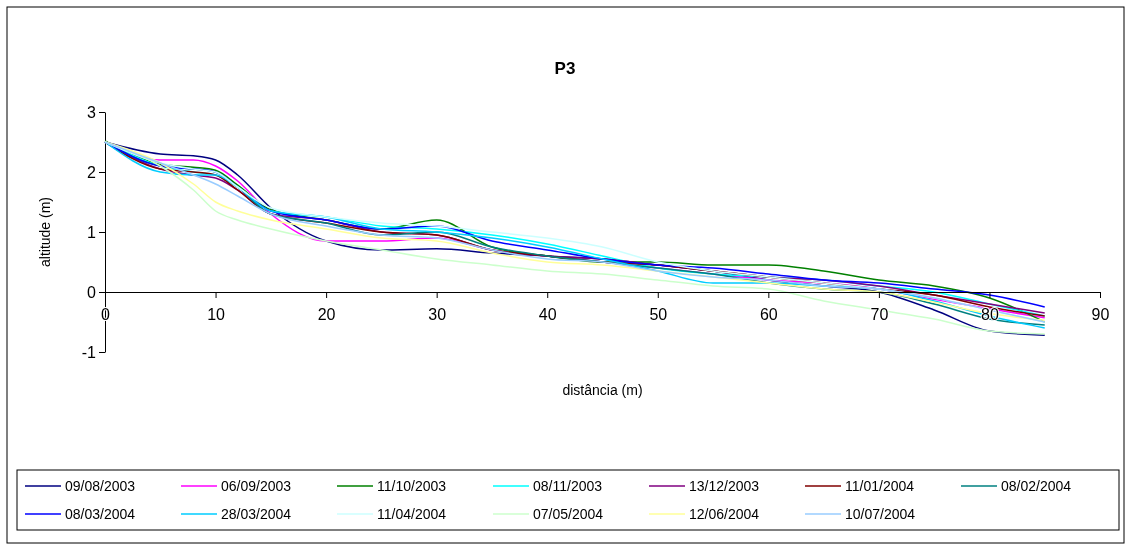 The width and height of the screenshot is (1131, 550). Describe the element at coordinates (326, 315) in the screenshot. I see `x-tick-label: 20` at that location.